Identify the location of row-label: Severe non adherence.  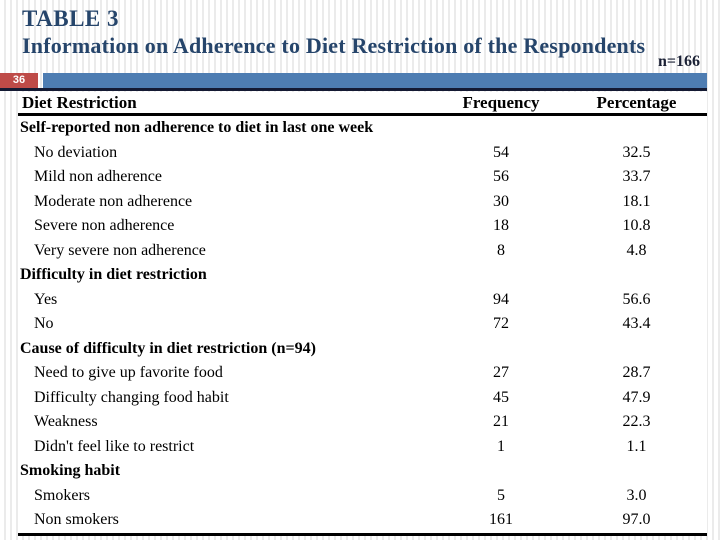
(104, 226).